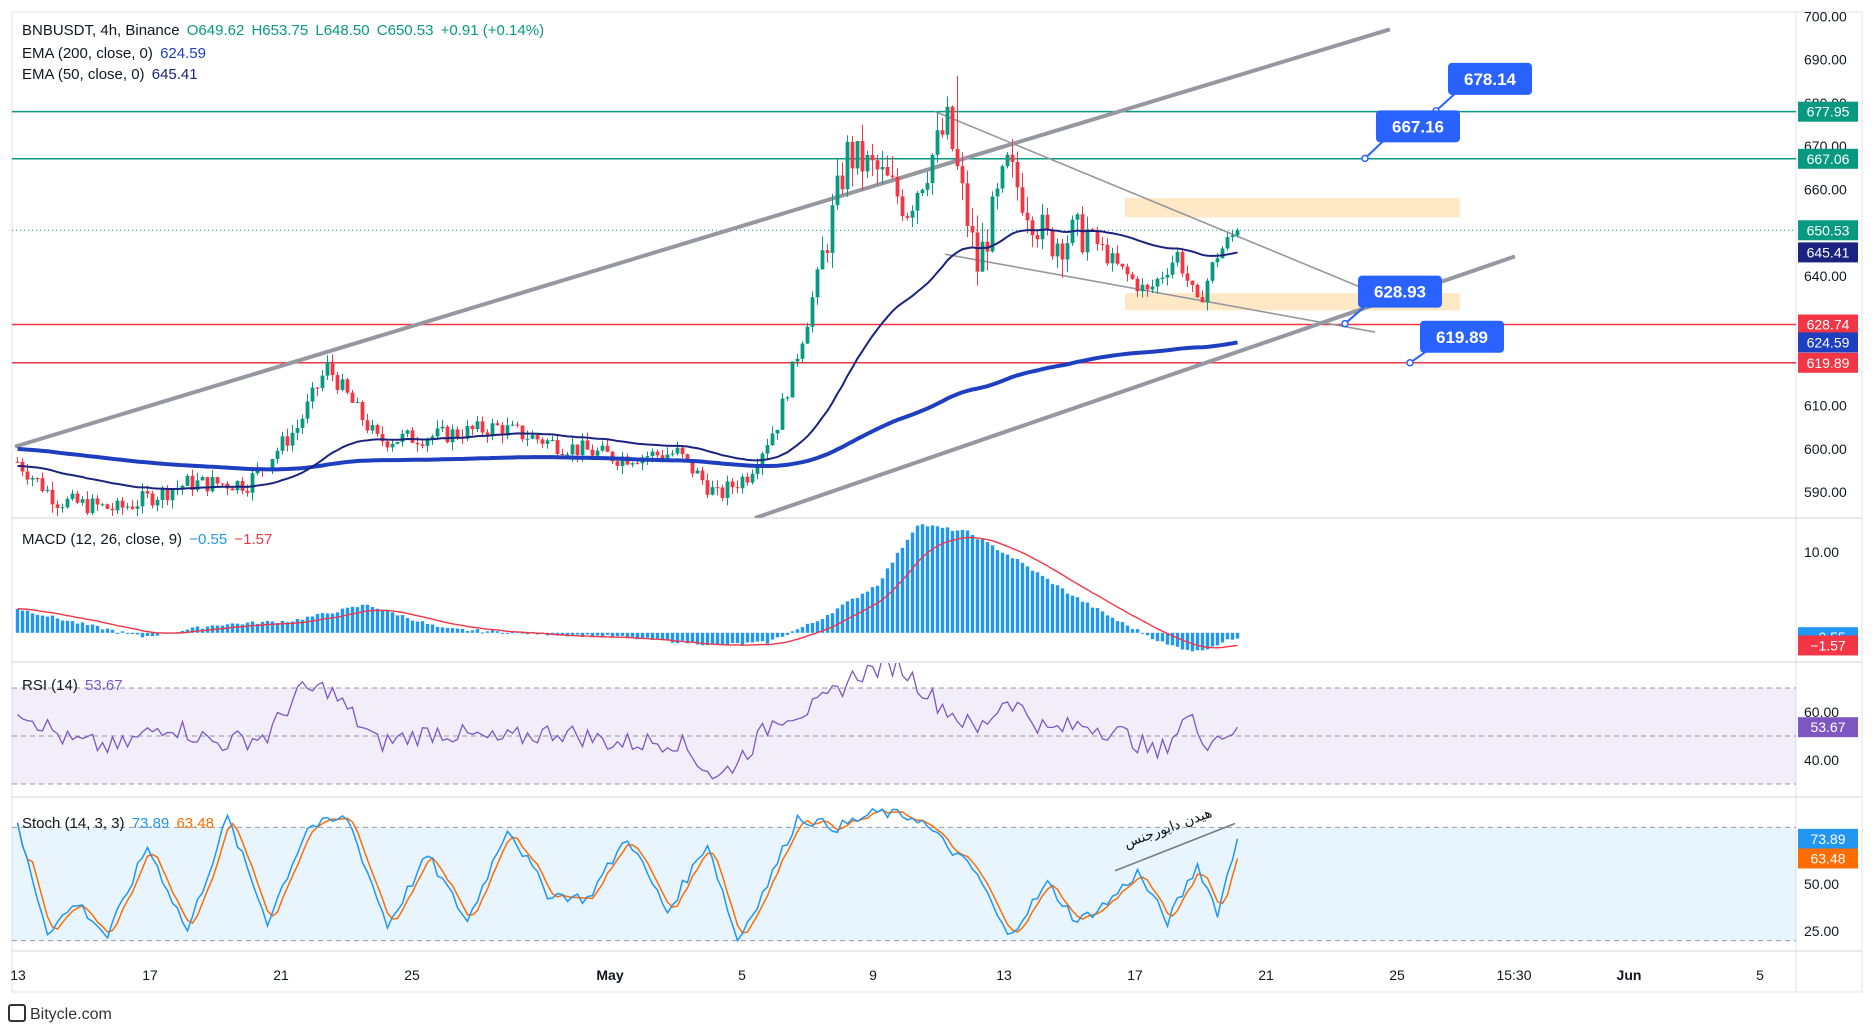 This screenshot has width=1876, height=1036. Describe the element at coordinates (1175, 847) in the screenshot. I see `divergence-line` at that location.